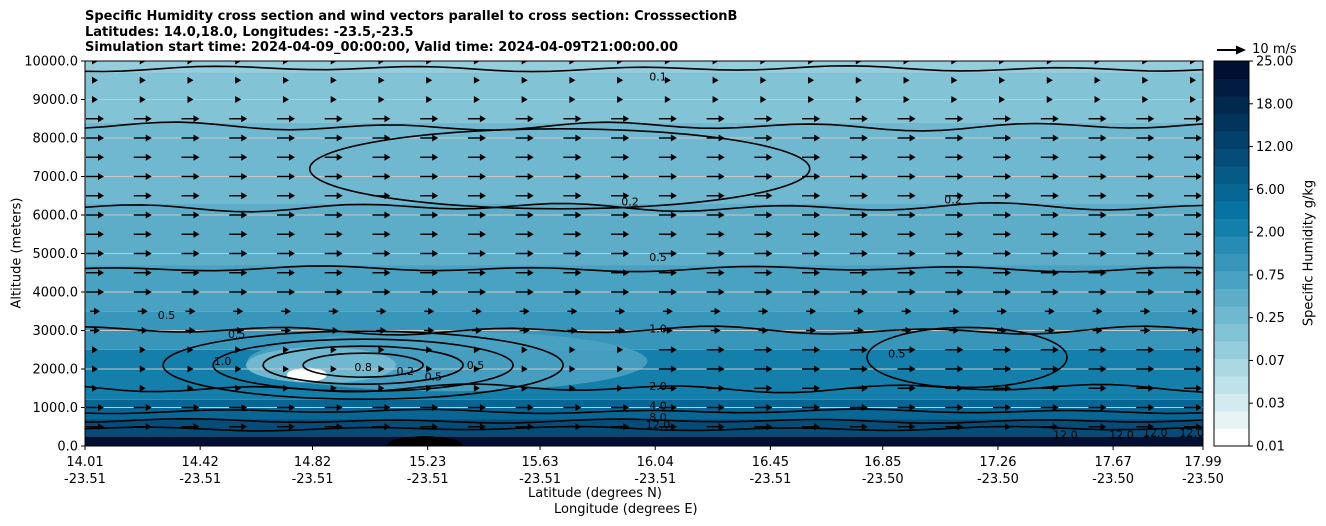  I want to click on colorbar-tick-label: 0.75, so click(1270, 275).